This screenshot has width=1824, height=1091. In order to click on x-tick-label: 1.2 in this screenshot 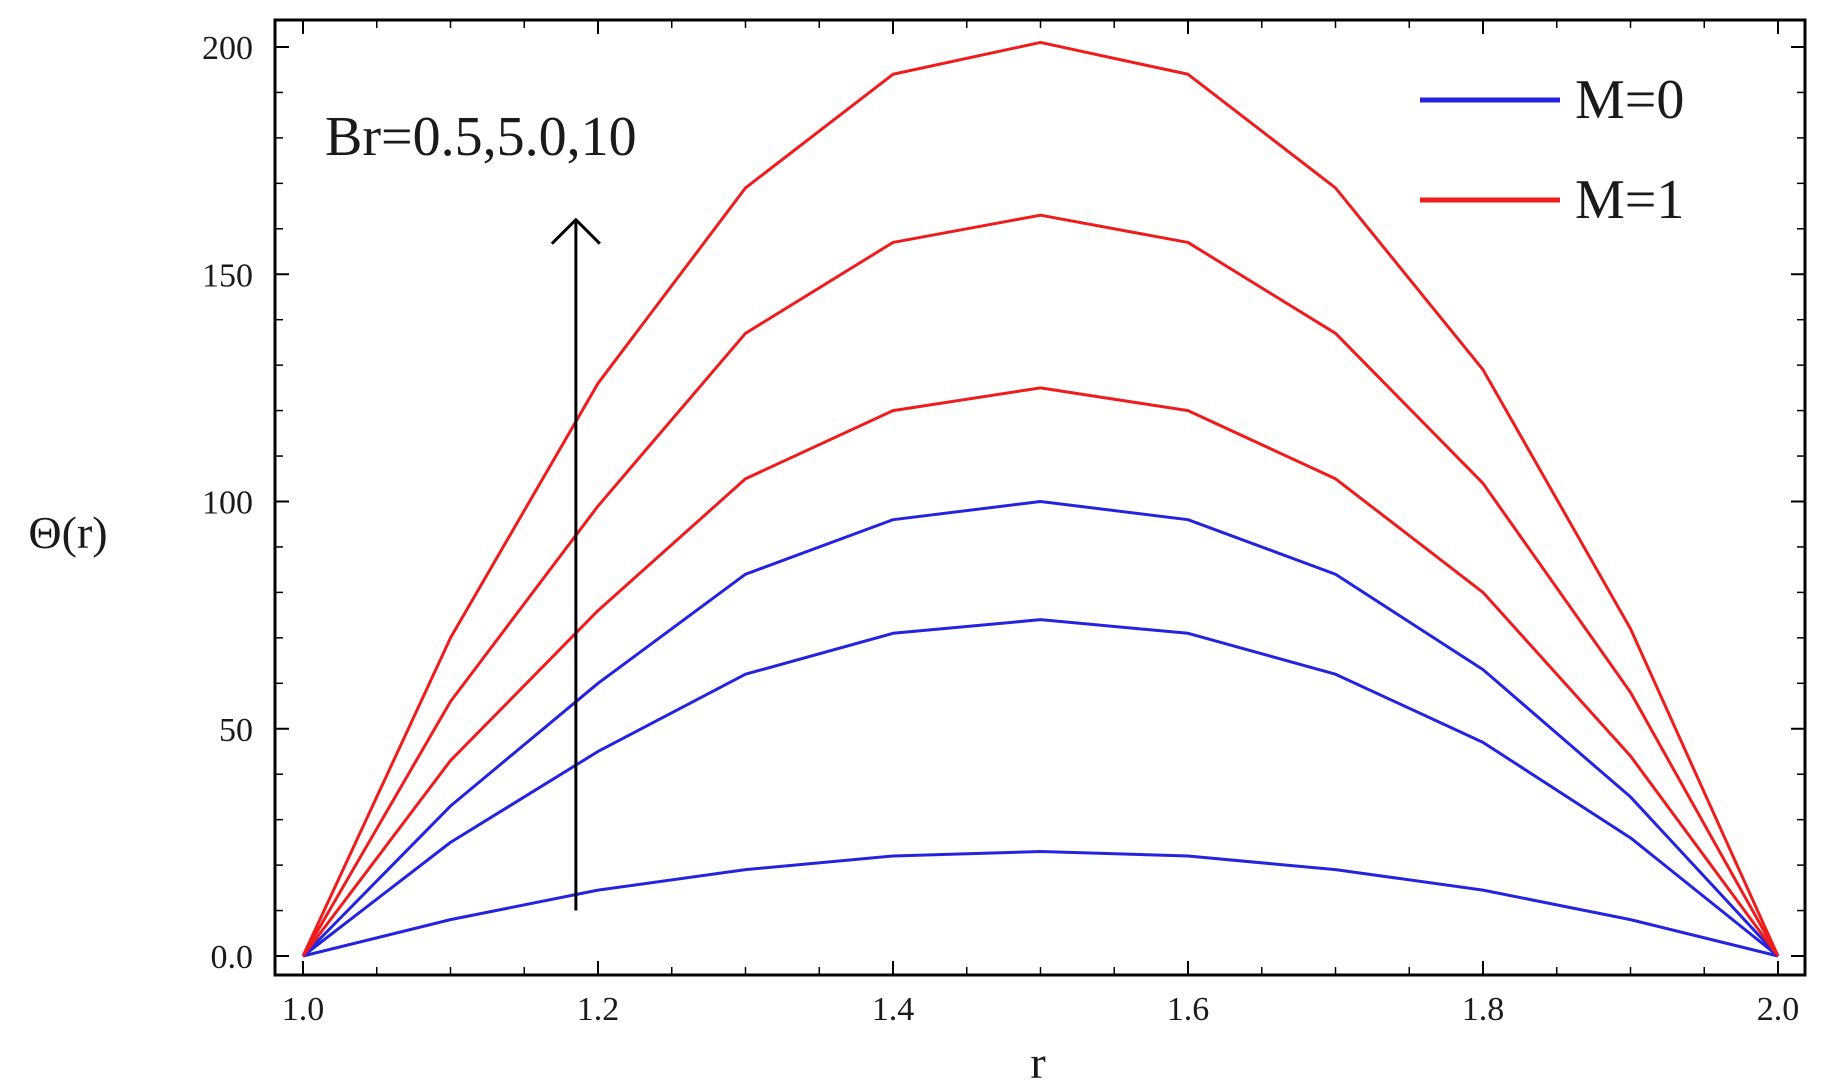, I will do `click(598, 1009)`.